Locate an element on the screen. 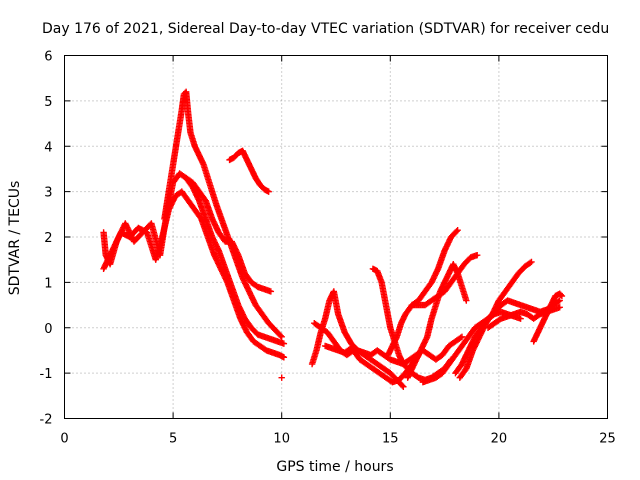 This screenshot has height=480, width=640. x-tick-label: 25 is located at coordinates (607, 439).